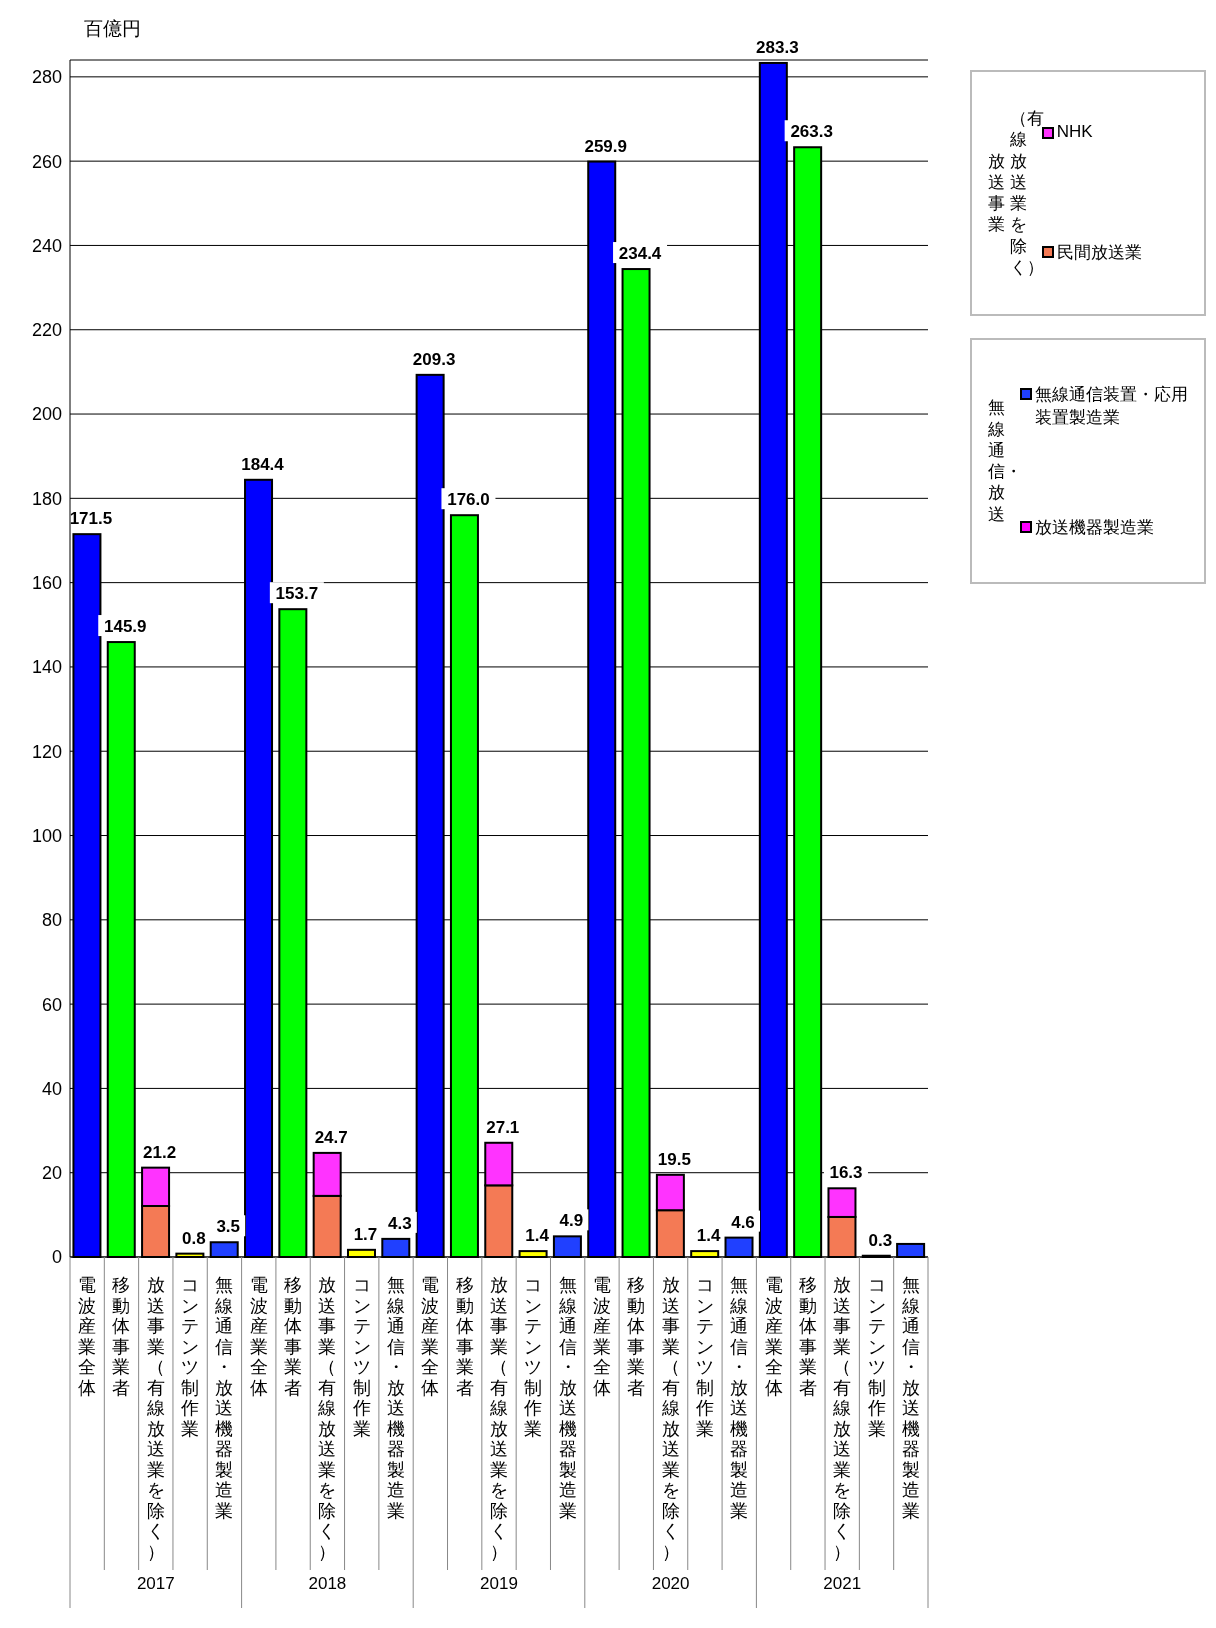 This screenshot has height=1628, width=1216. Describe the element at coordinates (228, 1227) in the screenshot. I see `total-label: 3.5` at that location.